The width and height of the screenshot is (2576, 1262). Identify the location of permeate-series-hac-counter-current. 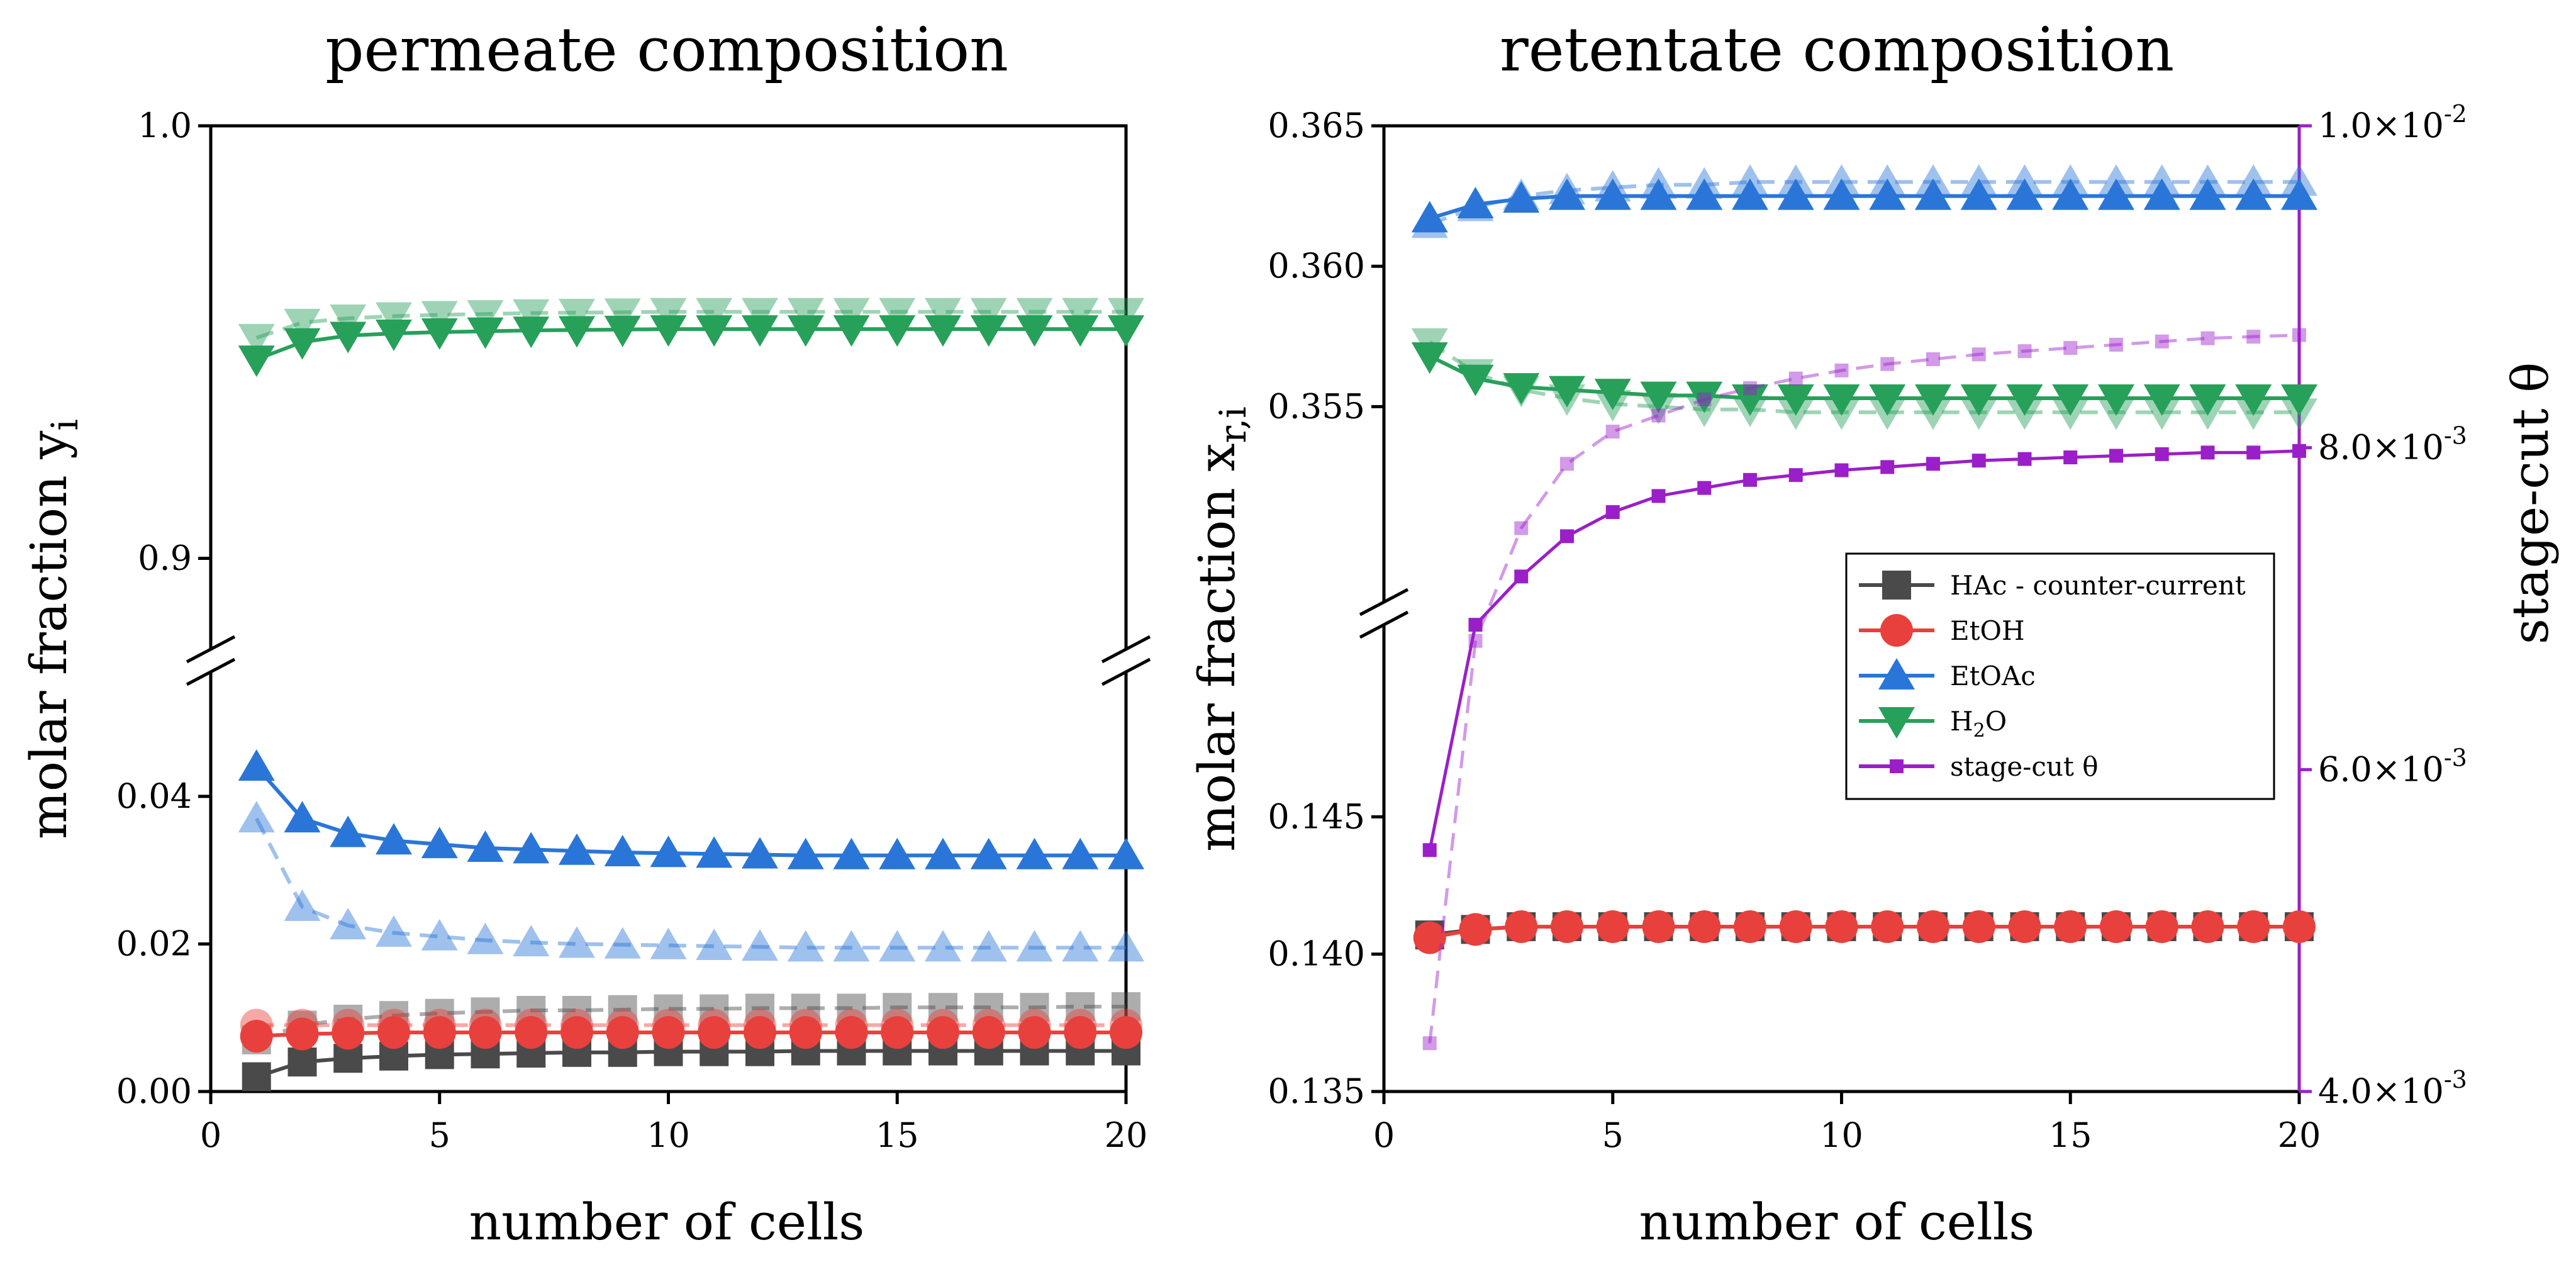
(691, 1064).